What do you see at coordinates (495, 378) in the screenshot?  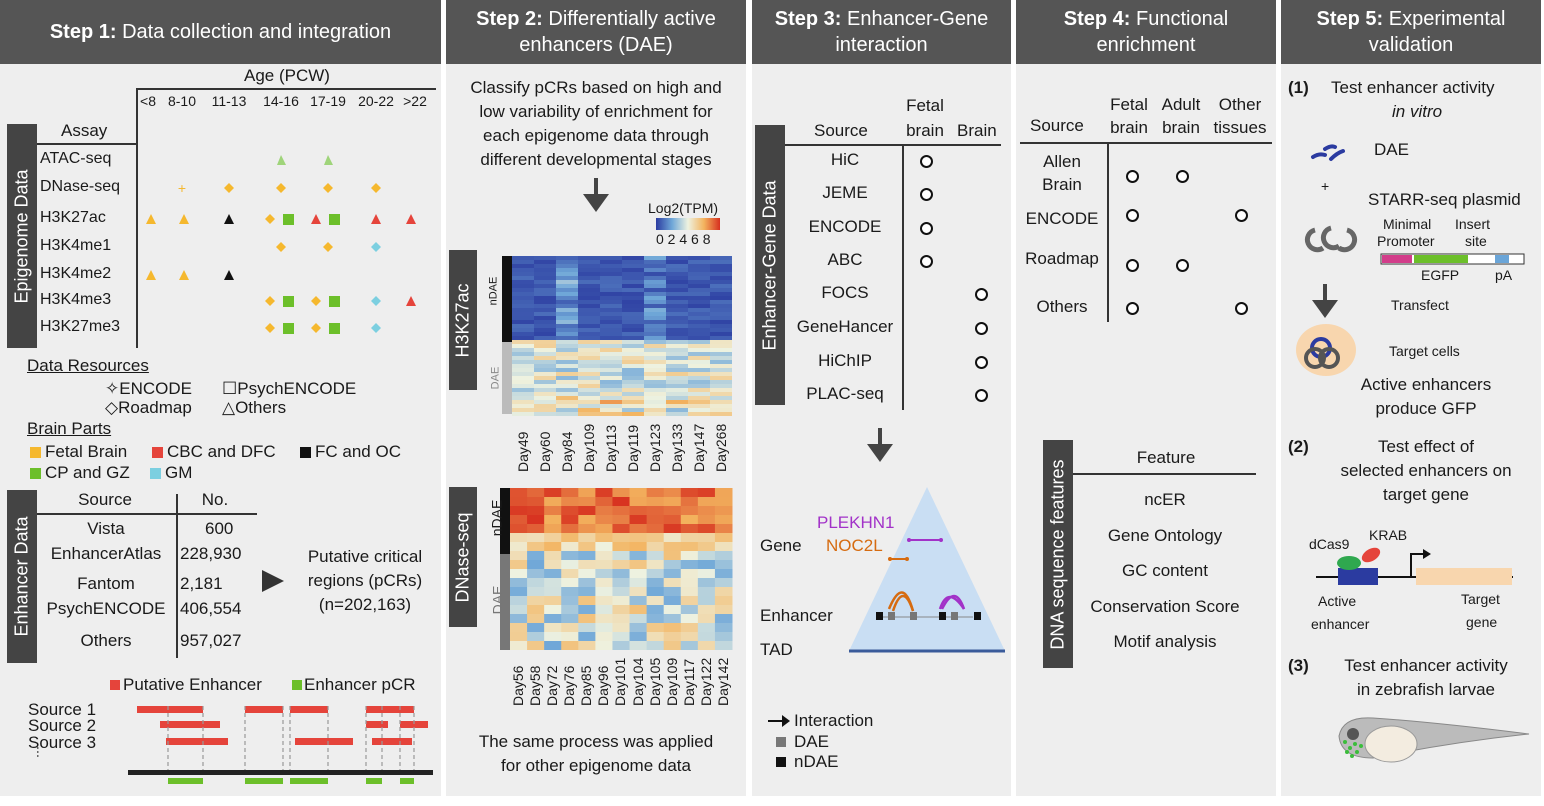 I see `dae-text-1: DAE` at bounding box center [495, 378].